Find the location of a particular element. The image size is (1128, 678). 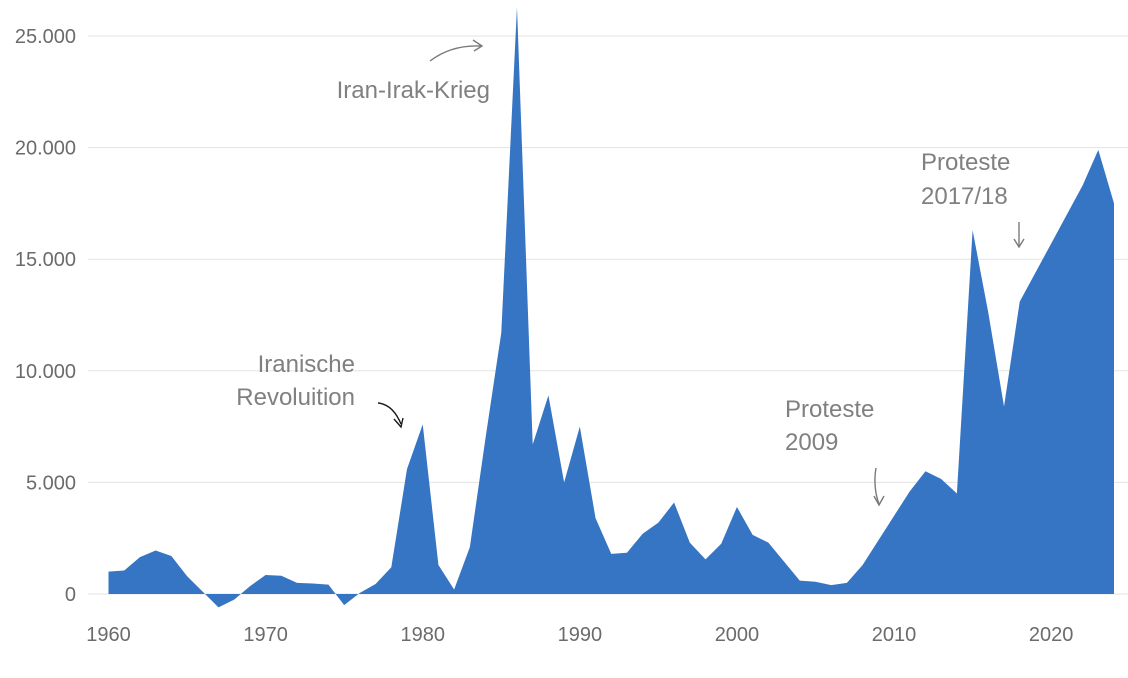

x-tick-label: 2000 is located at coordinates (737, 635).